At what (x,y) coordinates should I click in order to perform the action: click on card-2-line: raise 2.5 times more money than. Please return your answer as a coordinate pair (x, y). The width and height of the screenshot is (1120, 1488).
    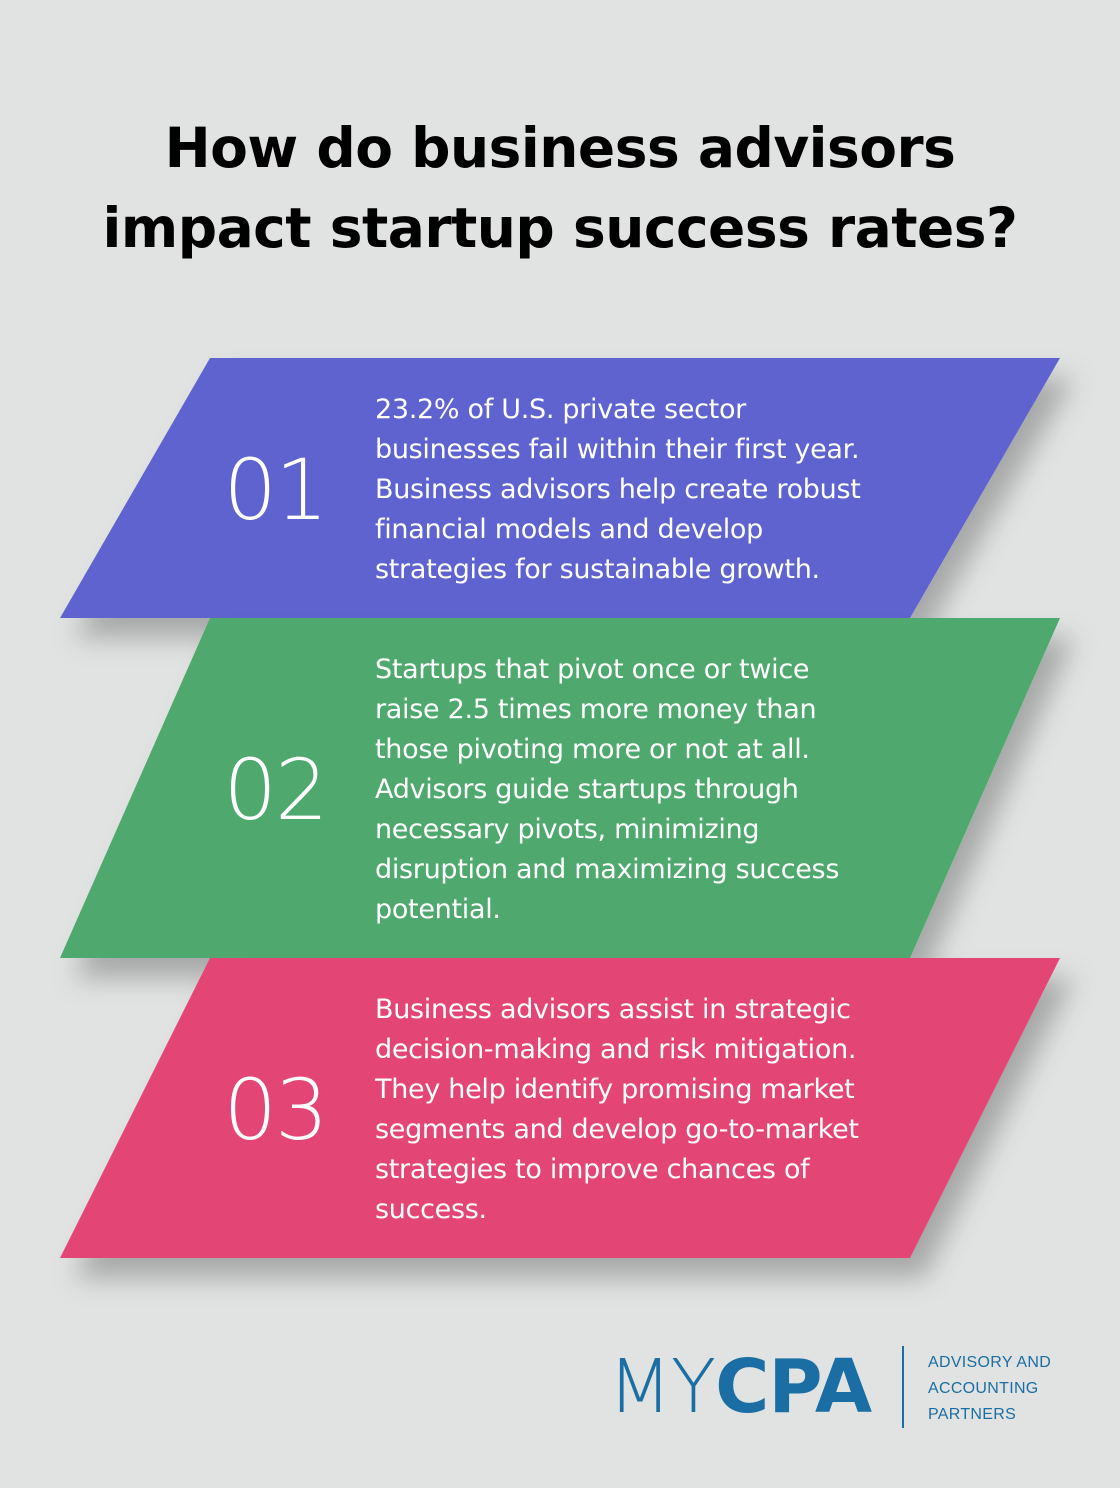
    Looking at the image, I should click on (596, 709).